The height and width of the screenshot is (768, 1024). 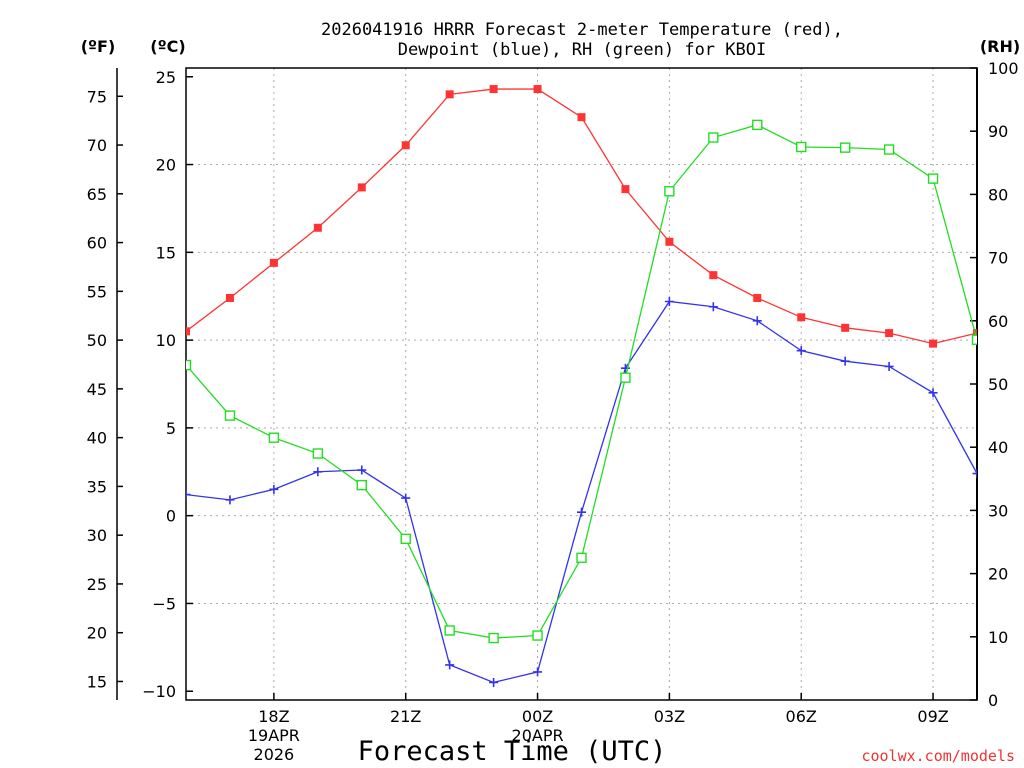 What do you see at coordinates (97, 633) in the screenshot?
I see `fahrenheit-tick-label: 20` at bounding box center [97, 633].